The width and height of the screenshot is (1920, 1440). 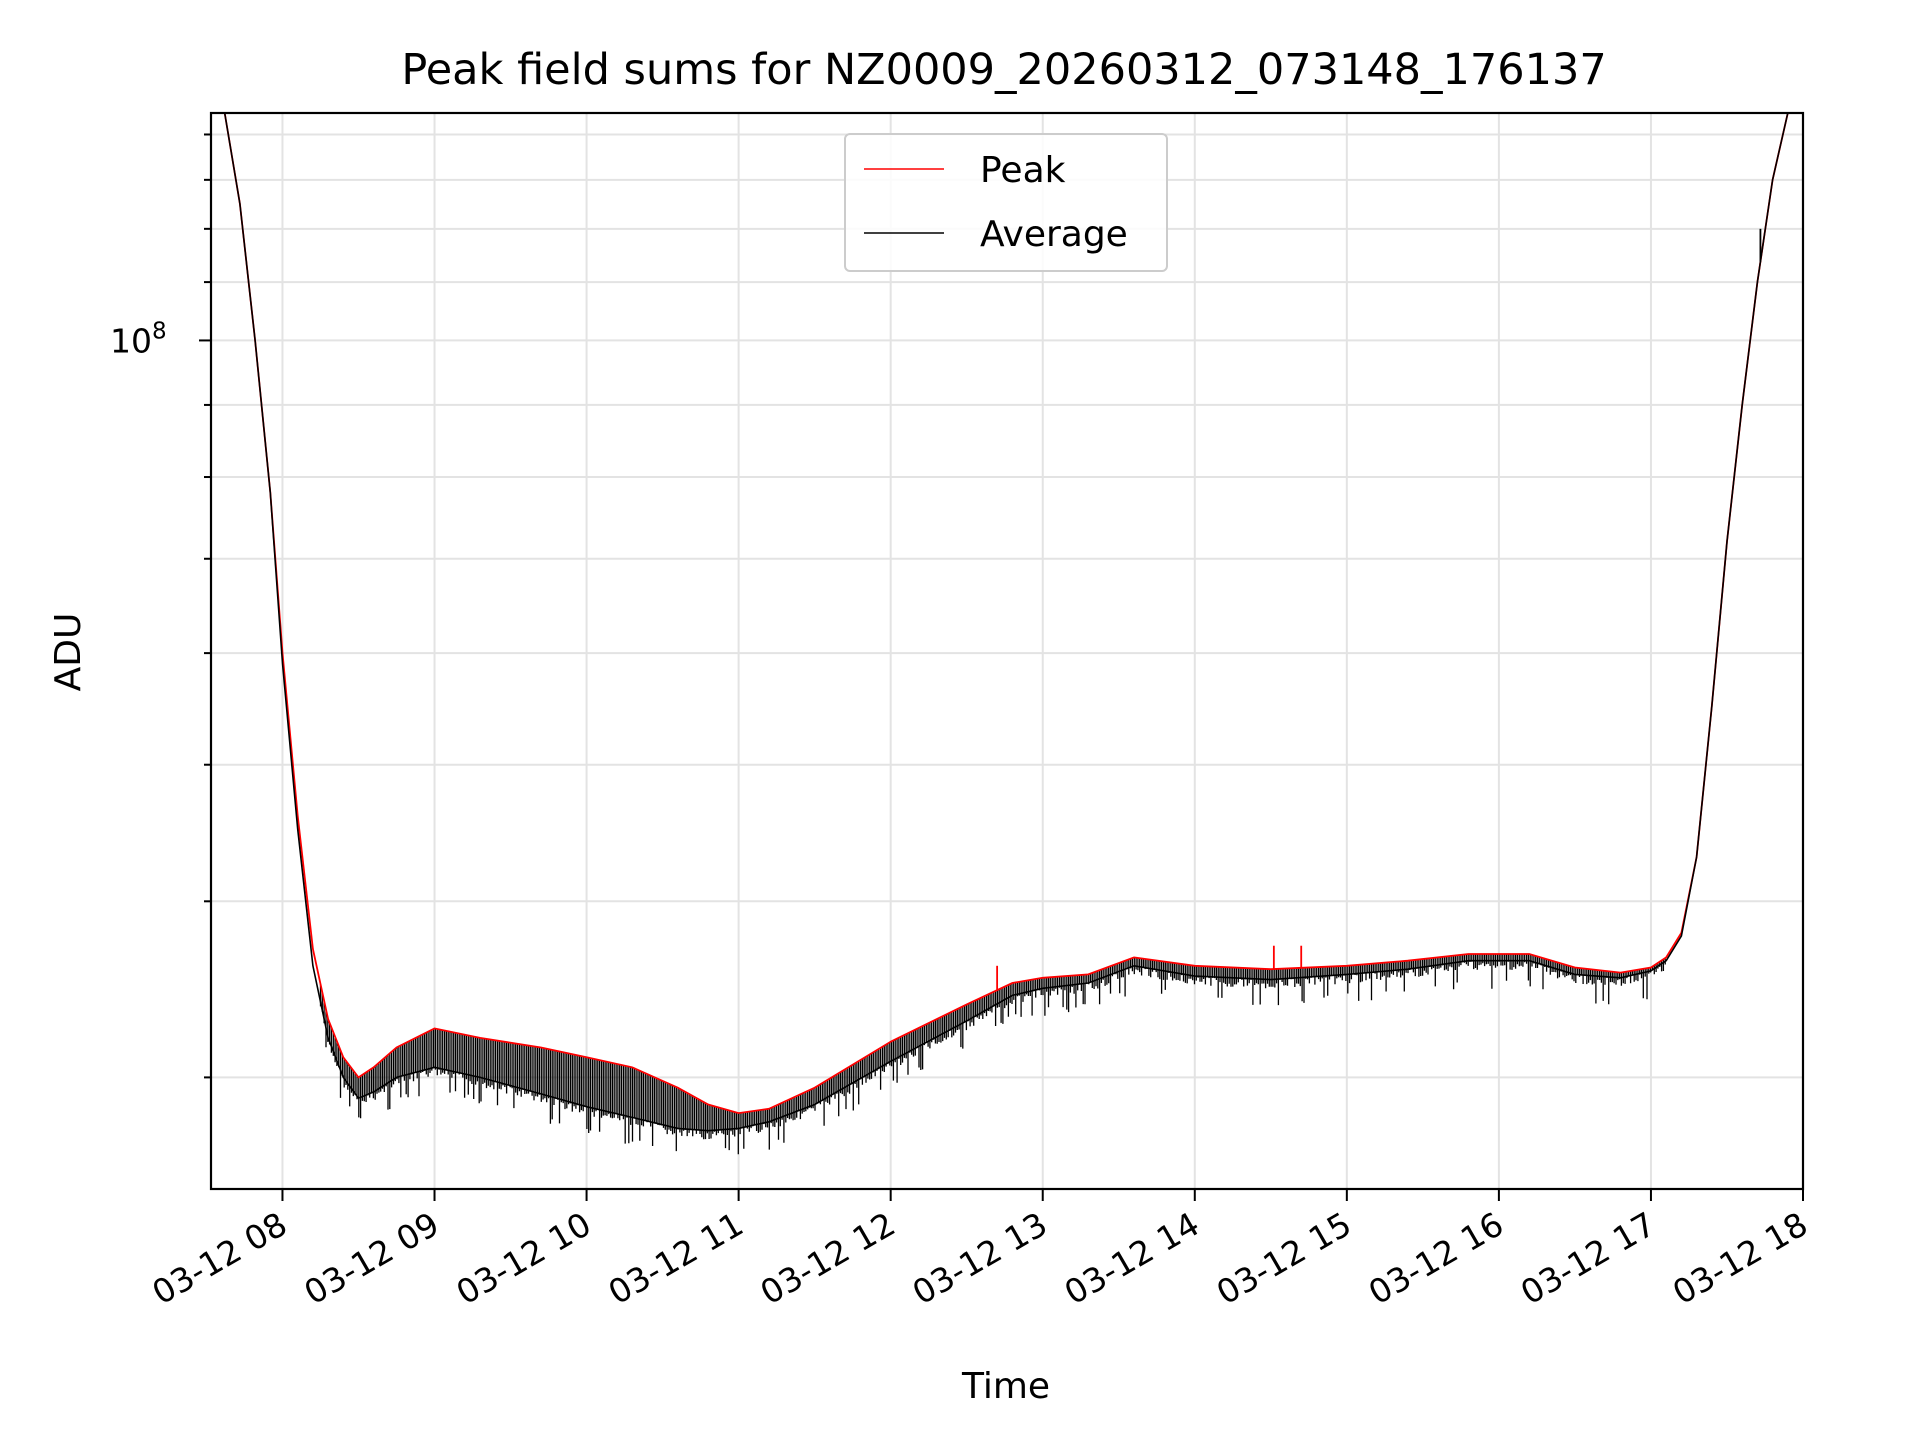 What do you see at coordinates (1006, 202) in the screenshot?
I see `legend: Peak Average` at bounding box center [1006, 202].